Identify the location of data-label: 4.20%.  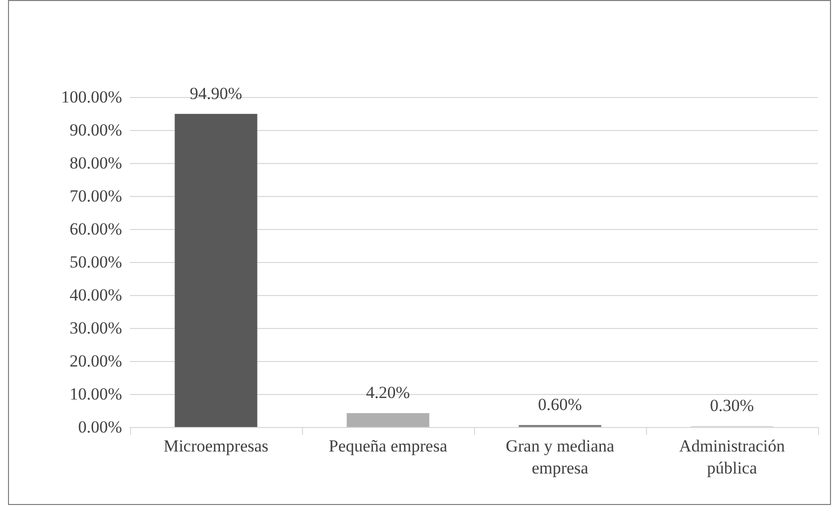
(388, 392).